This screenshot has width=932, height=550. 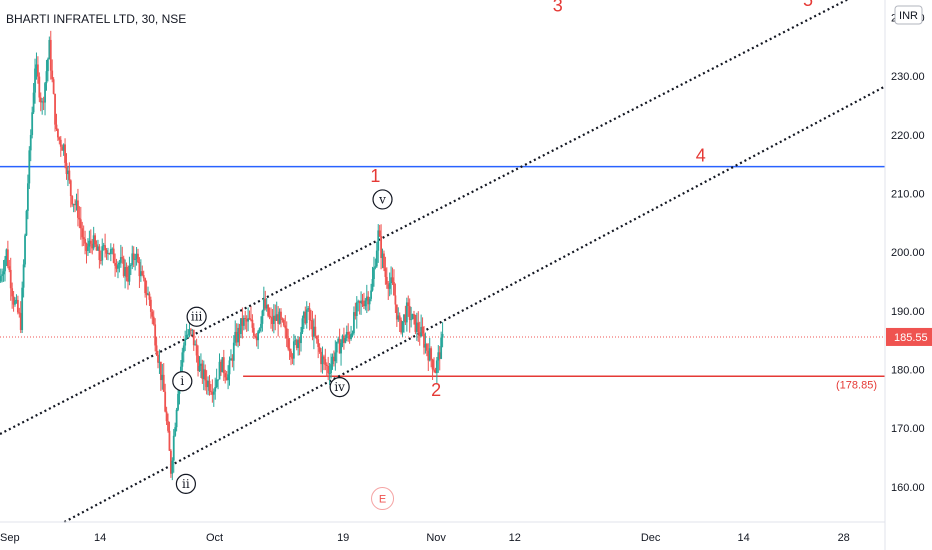 I want to click on x-axis: Sep 14 Oct 19 Nov 12 Dec 14 28, so click(x=425, y=538).